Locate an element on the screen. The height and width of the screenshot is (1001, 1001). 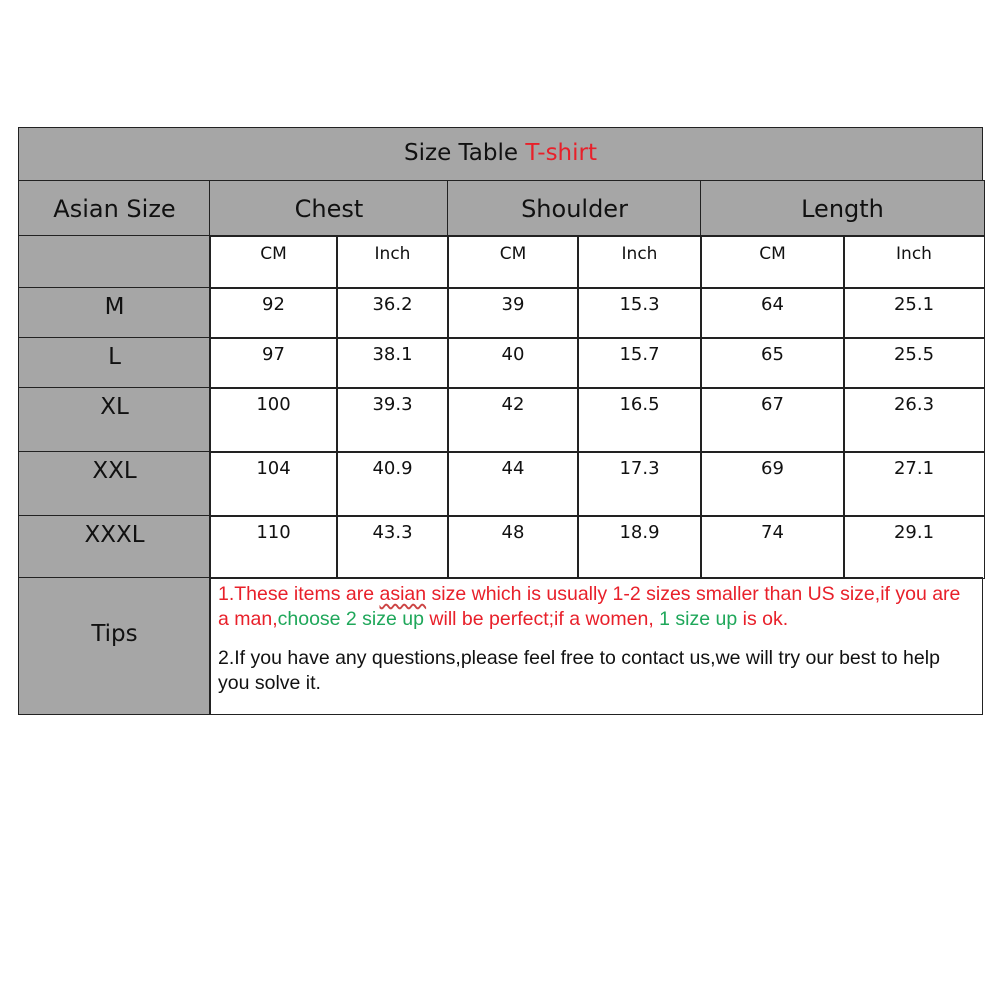
table-cell: 15.3 is located at coordinates (639, 313).